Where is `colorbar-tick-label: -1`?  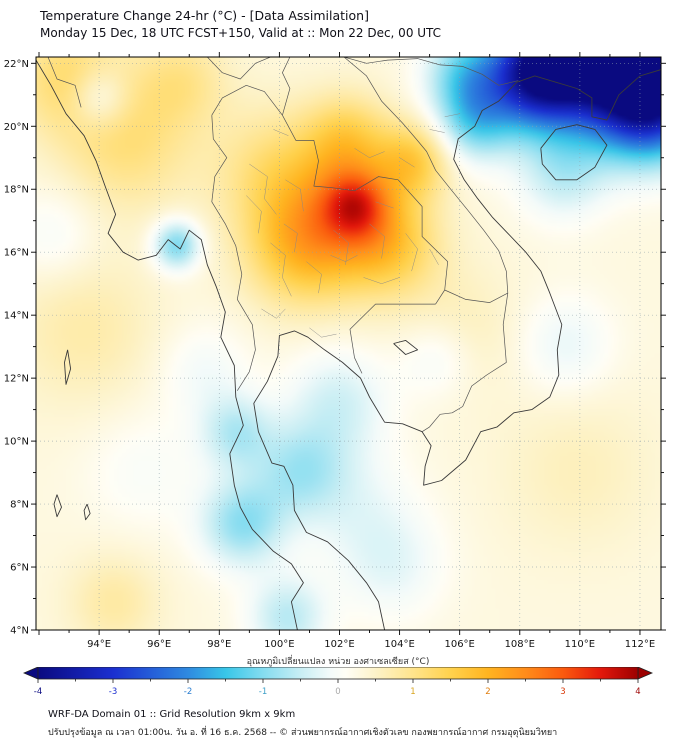
colorbar-tick-label: -1 is located at coordinates (263, 692).